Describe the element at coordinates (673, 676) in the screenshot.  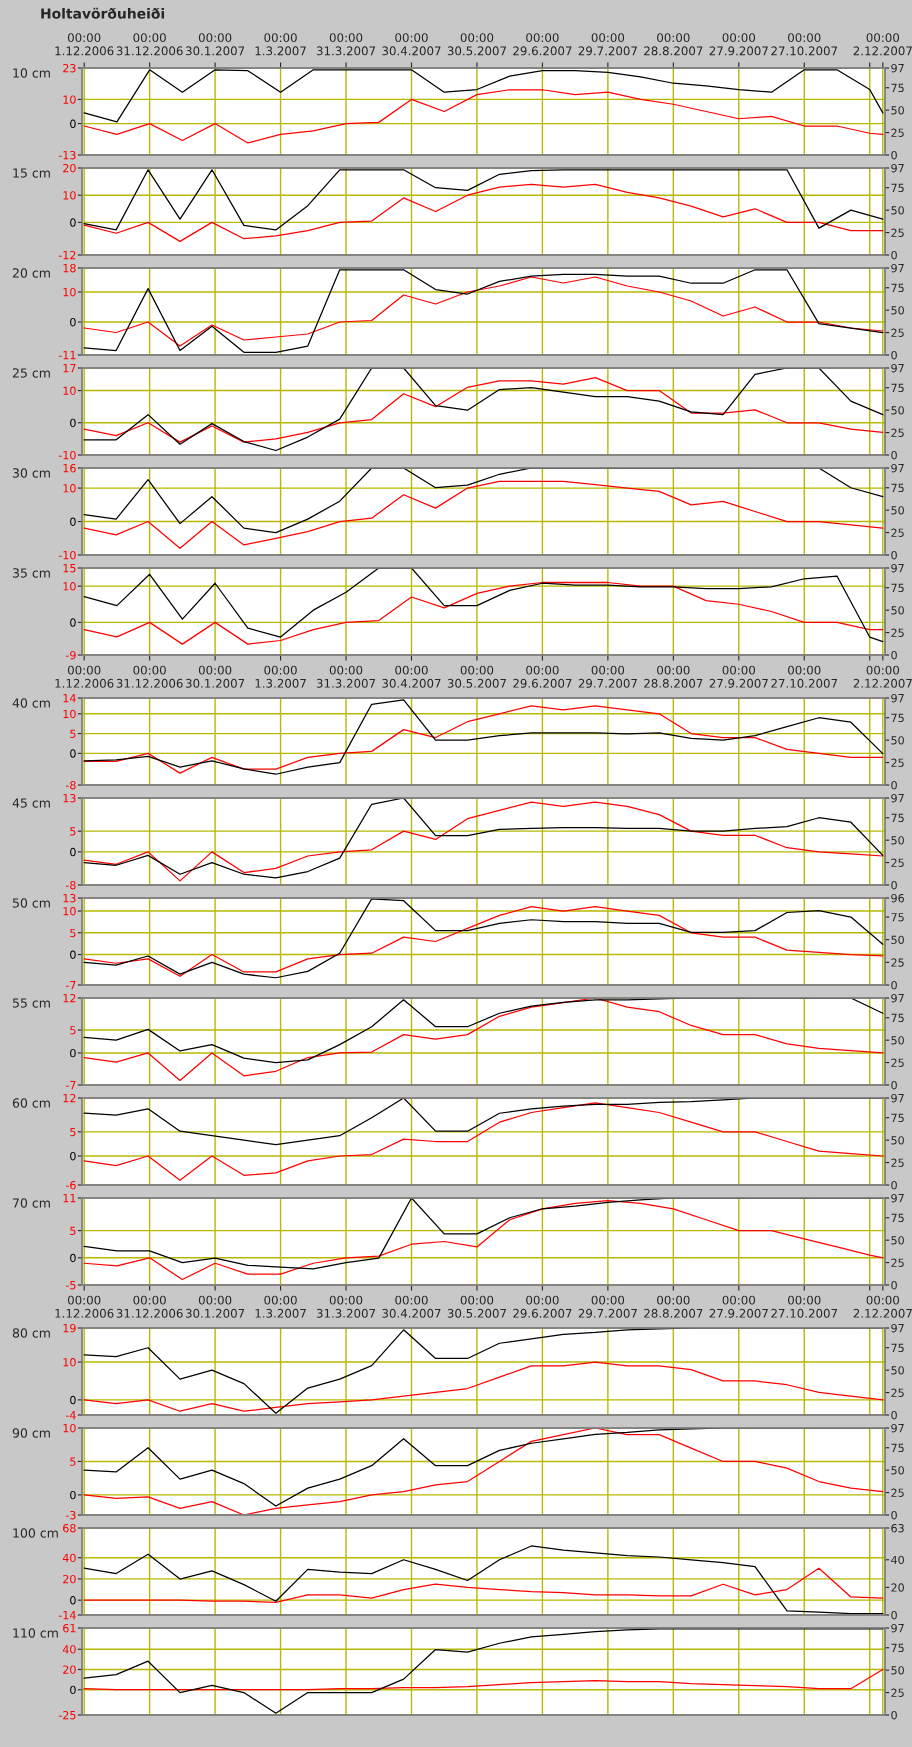
I see `x-tick-label: 00:00 28.8.2007` at that location.